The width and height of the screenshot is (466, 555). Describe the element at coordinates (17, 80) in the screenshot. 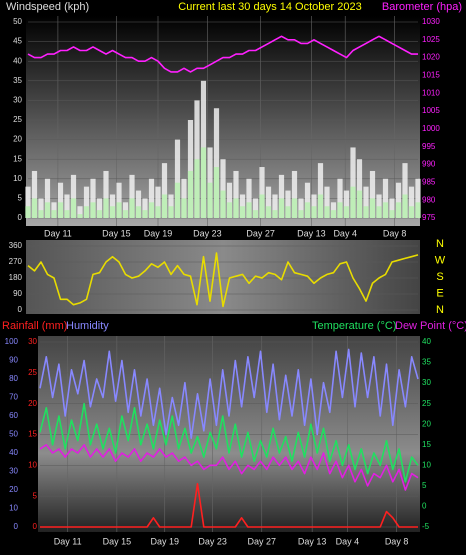

I see `y-tick-label: 35` at that location.